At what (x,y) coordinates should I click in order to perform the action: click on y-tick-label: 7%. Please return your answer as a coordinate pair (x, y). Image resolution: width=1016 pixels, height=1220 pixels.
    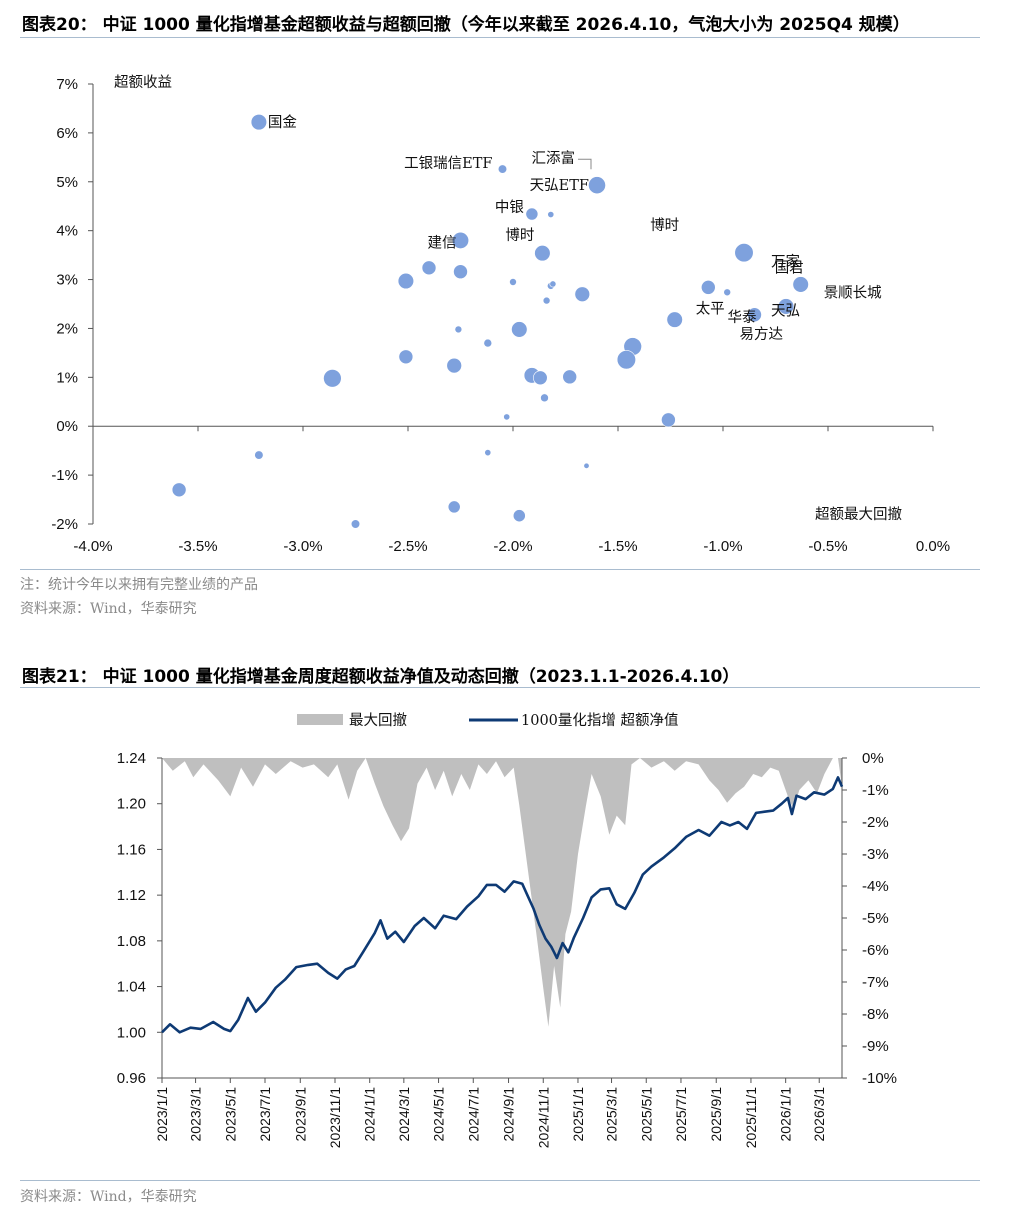
    Looking at the image, I should click on (67, 84).